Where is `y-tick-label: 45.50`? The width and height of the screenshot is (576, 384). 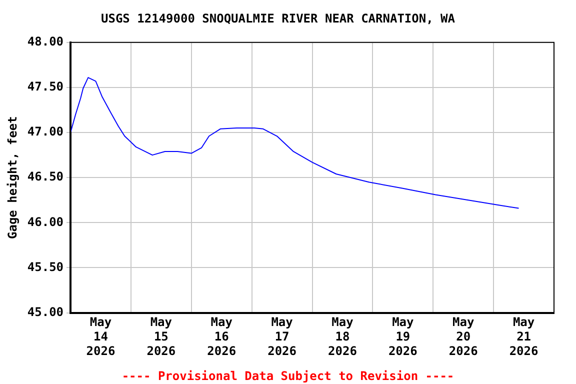
y-tick-label: 45.50 is located at coordinates (45, 267).